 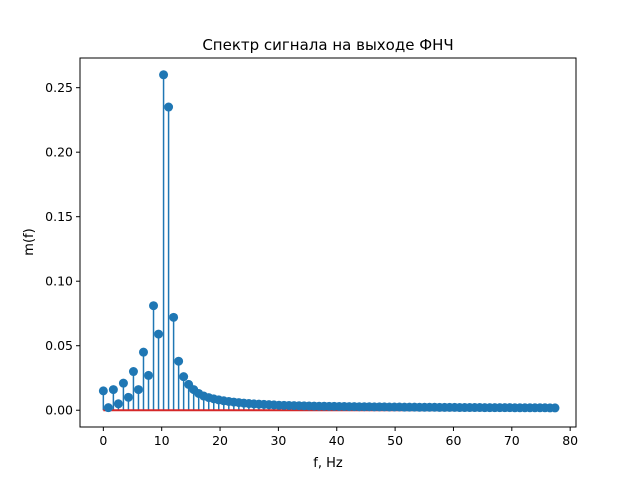 I want to click on x-tick-label: 60, so click(x=454, y=440).